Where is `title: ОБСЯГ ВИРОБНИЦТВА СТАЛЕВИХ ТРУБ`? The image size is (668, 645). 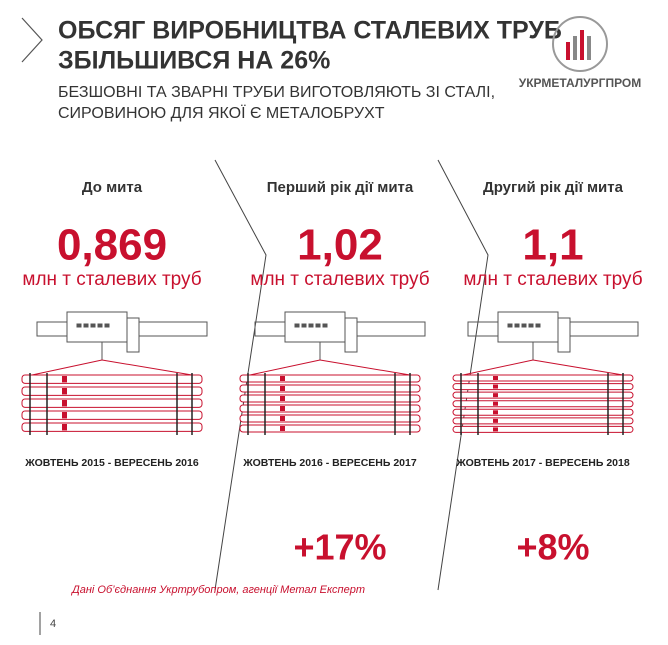 title: ОБСЯГ ВИРОБНИЦТВА СТАЛЕВИХ ТРУБ is located at coordinates (310, 31).